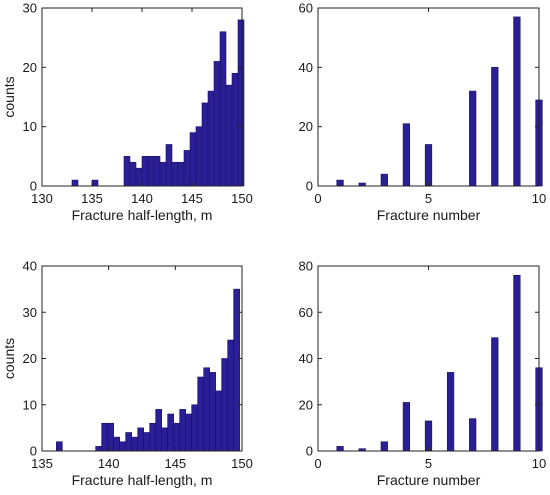  What do you see at coordinates (109, 463) in the screenshot?
I see `x-tick-label: 140` at bounding box center [109, 463].